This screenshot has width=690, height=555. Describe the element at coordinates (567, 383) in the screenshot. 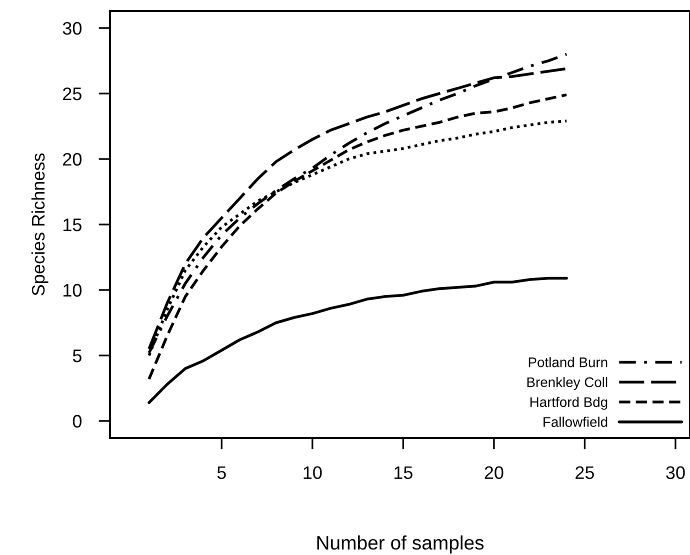

I see `legend-label: Brenkley Coll` at that location.